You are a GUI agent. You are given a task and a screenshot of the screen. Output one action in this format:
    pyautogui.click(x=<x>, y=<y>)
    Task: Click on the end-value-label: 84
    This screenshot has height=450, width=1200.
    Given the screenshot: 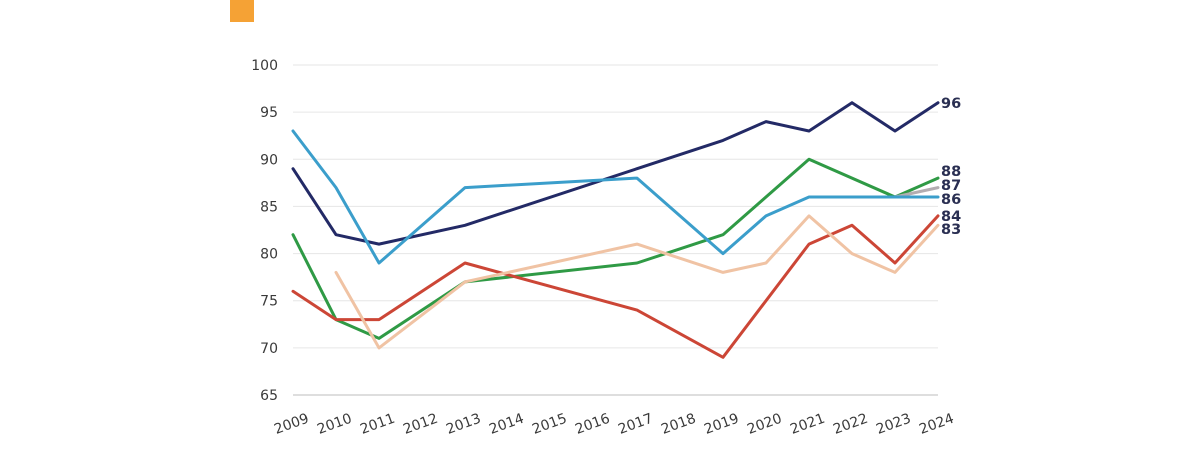 What is the action you would take?
    pyautogui.click(x=951, y=217)
    